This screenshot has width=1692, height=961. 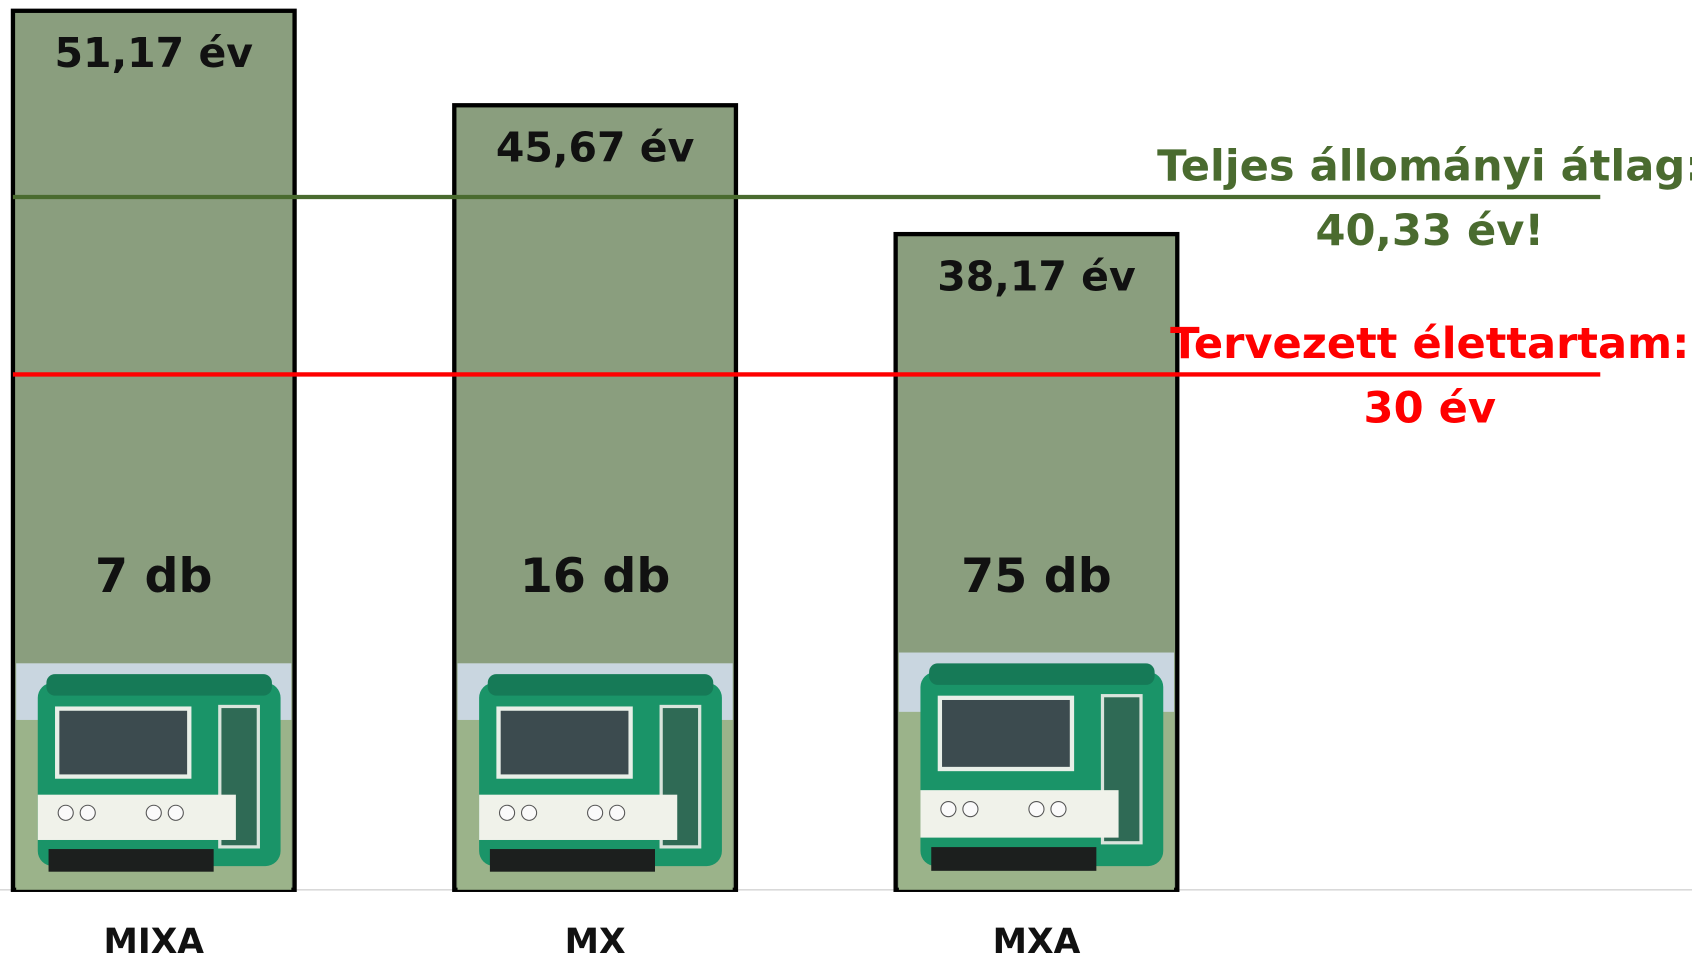 I want to click on count-label: 7 db, so click(x=154, y=576).